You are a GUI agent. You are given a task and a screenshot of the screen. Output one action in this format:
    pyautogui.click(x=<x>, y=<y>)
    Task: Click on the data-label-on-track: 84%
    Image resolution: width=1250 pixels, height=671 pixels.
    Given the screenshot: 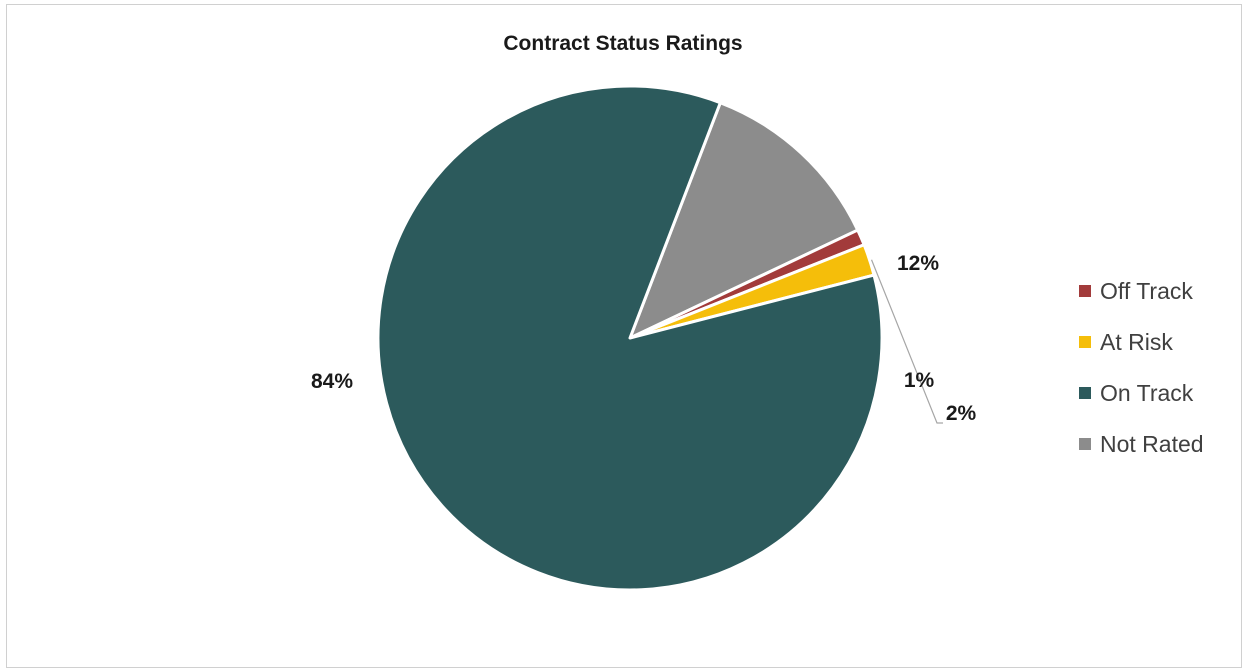 What is the action you would take?
    pyautogui.click(x=332, y=381)
    